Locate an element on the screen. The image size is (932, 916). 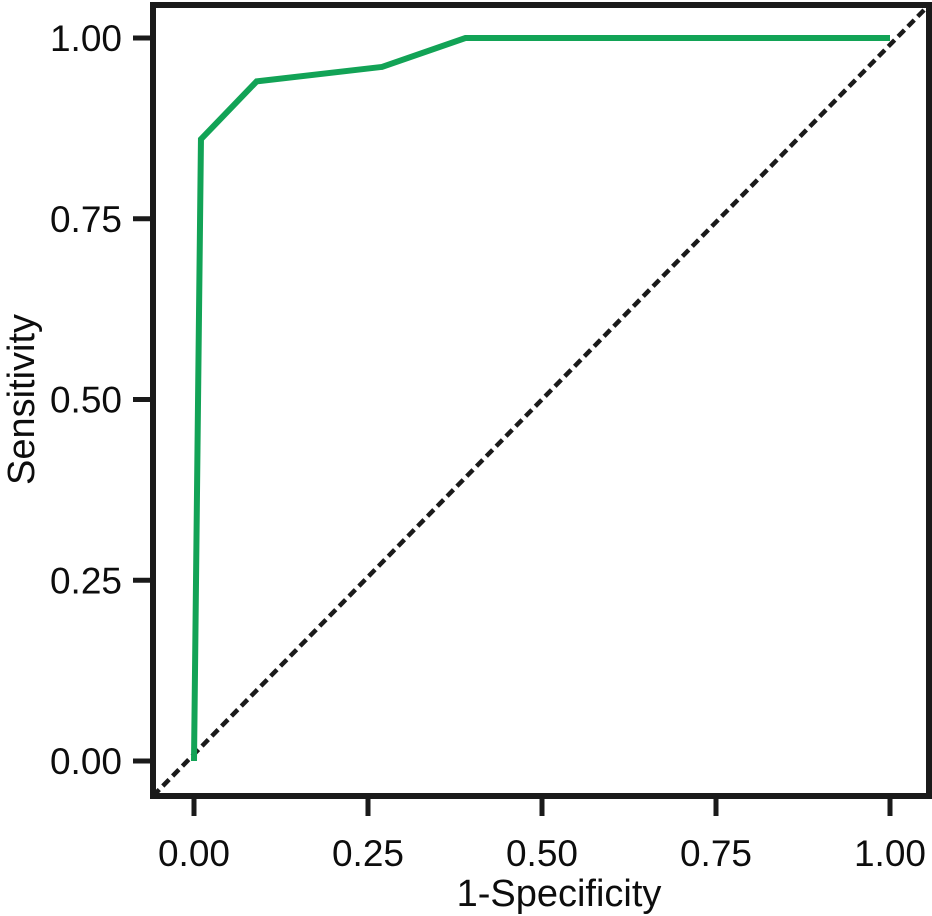
y-axis-ticks: 0.00 0.25 0.50 0.75 1.00 is located at coordinates (101, 400).